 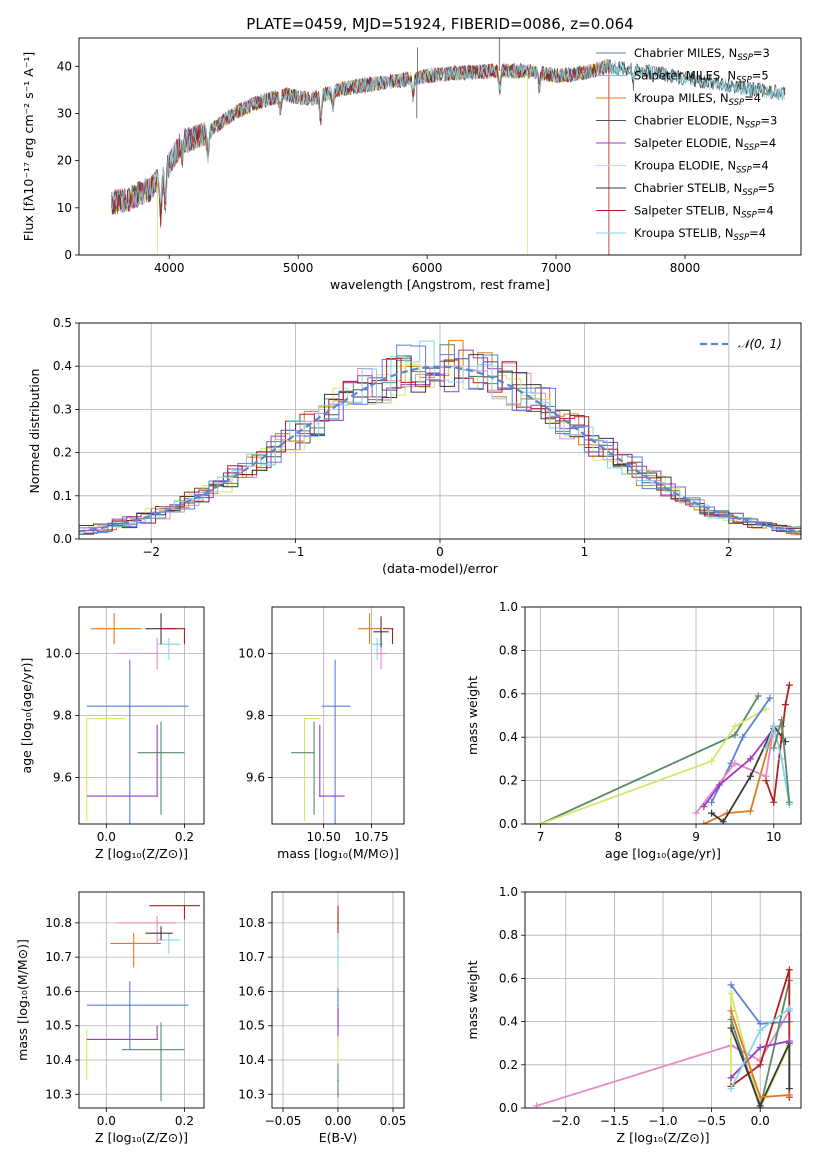 I want to click on x-tick-label: −1, so click(x=296, y=552).